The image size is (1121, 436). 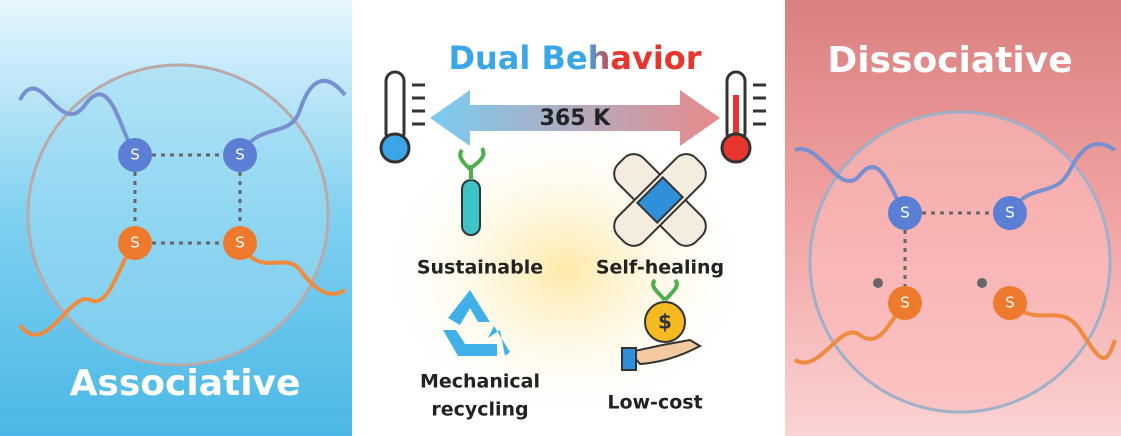 What do you see at coordinates (660, 268) in the screenshot?
I see `feature-label: Self-healing` at bounding box center [660, 268].